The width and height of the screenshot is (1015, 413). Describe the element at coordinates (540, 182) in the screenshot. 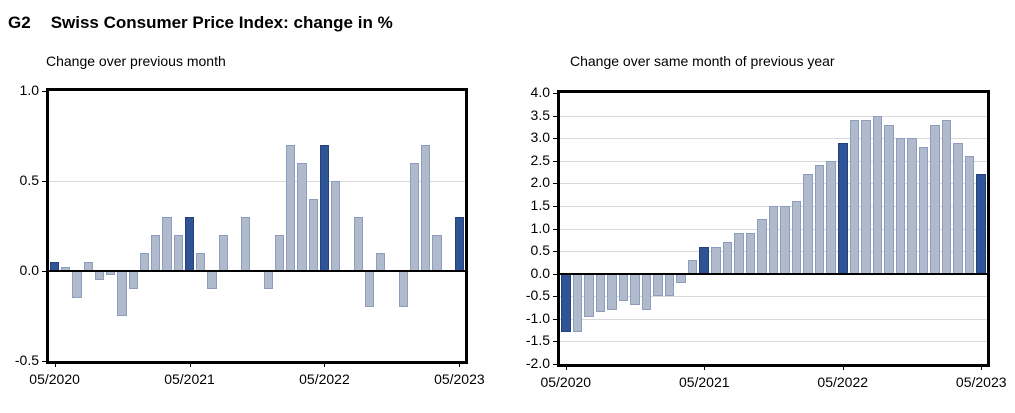

I see `y-axis-label: 2.0` at that location.